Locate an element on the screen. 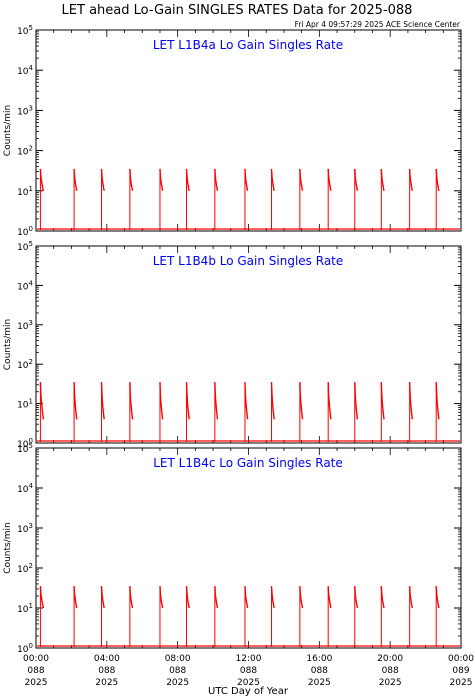 Image resolution: width=475 pixels, height=700 pixels. x-tick-label: 00:00 088 2025 is located at coordinates (36, 671).